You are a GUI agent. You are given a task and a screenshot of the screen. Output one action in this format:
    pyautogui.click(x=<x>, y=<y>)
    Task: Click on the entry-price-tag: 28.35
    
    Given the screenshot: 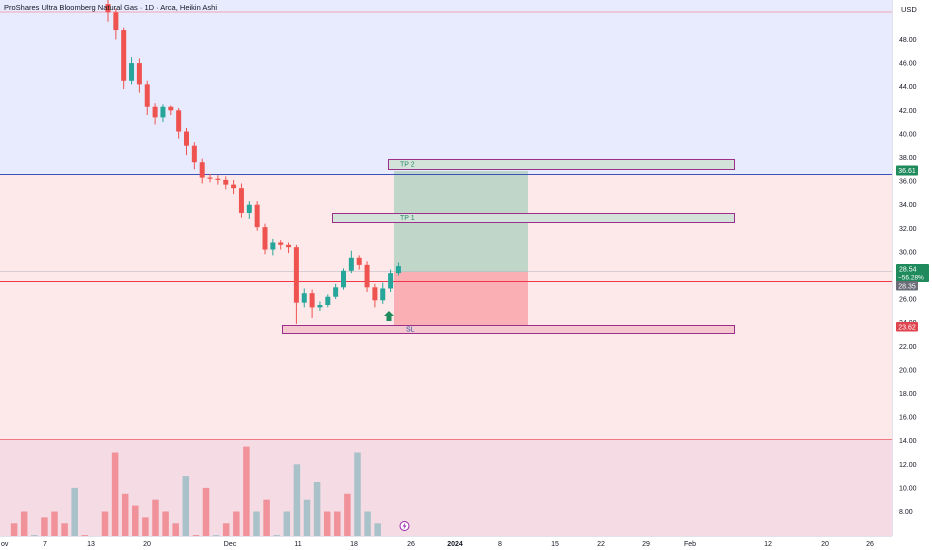 What is the action you would take?
    pyautogui.click(x=907, y=286)
    